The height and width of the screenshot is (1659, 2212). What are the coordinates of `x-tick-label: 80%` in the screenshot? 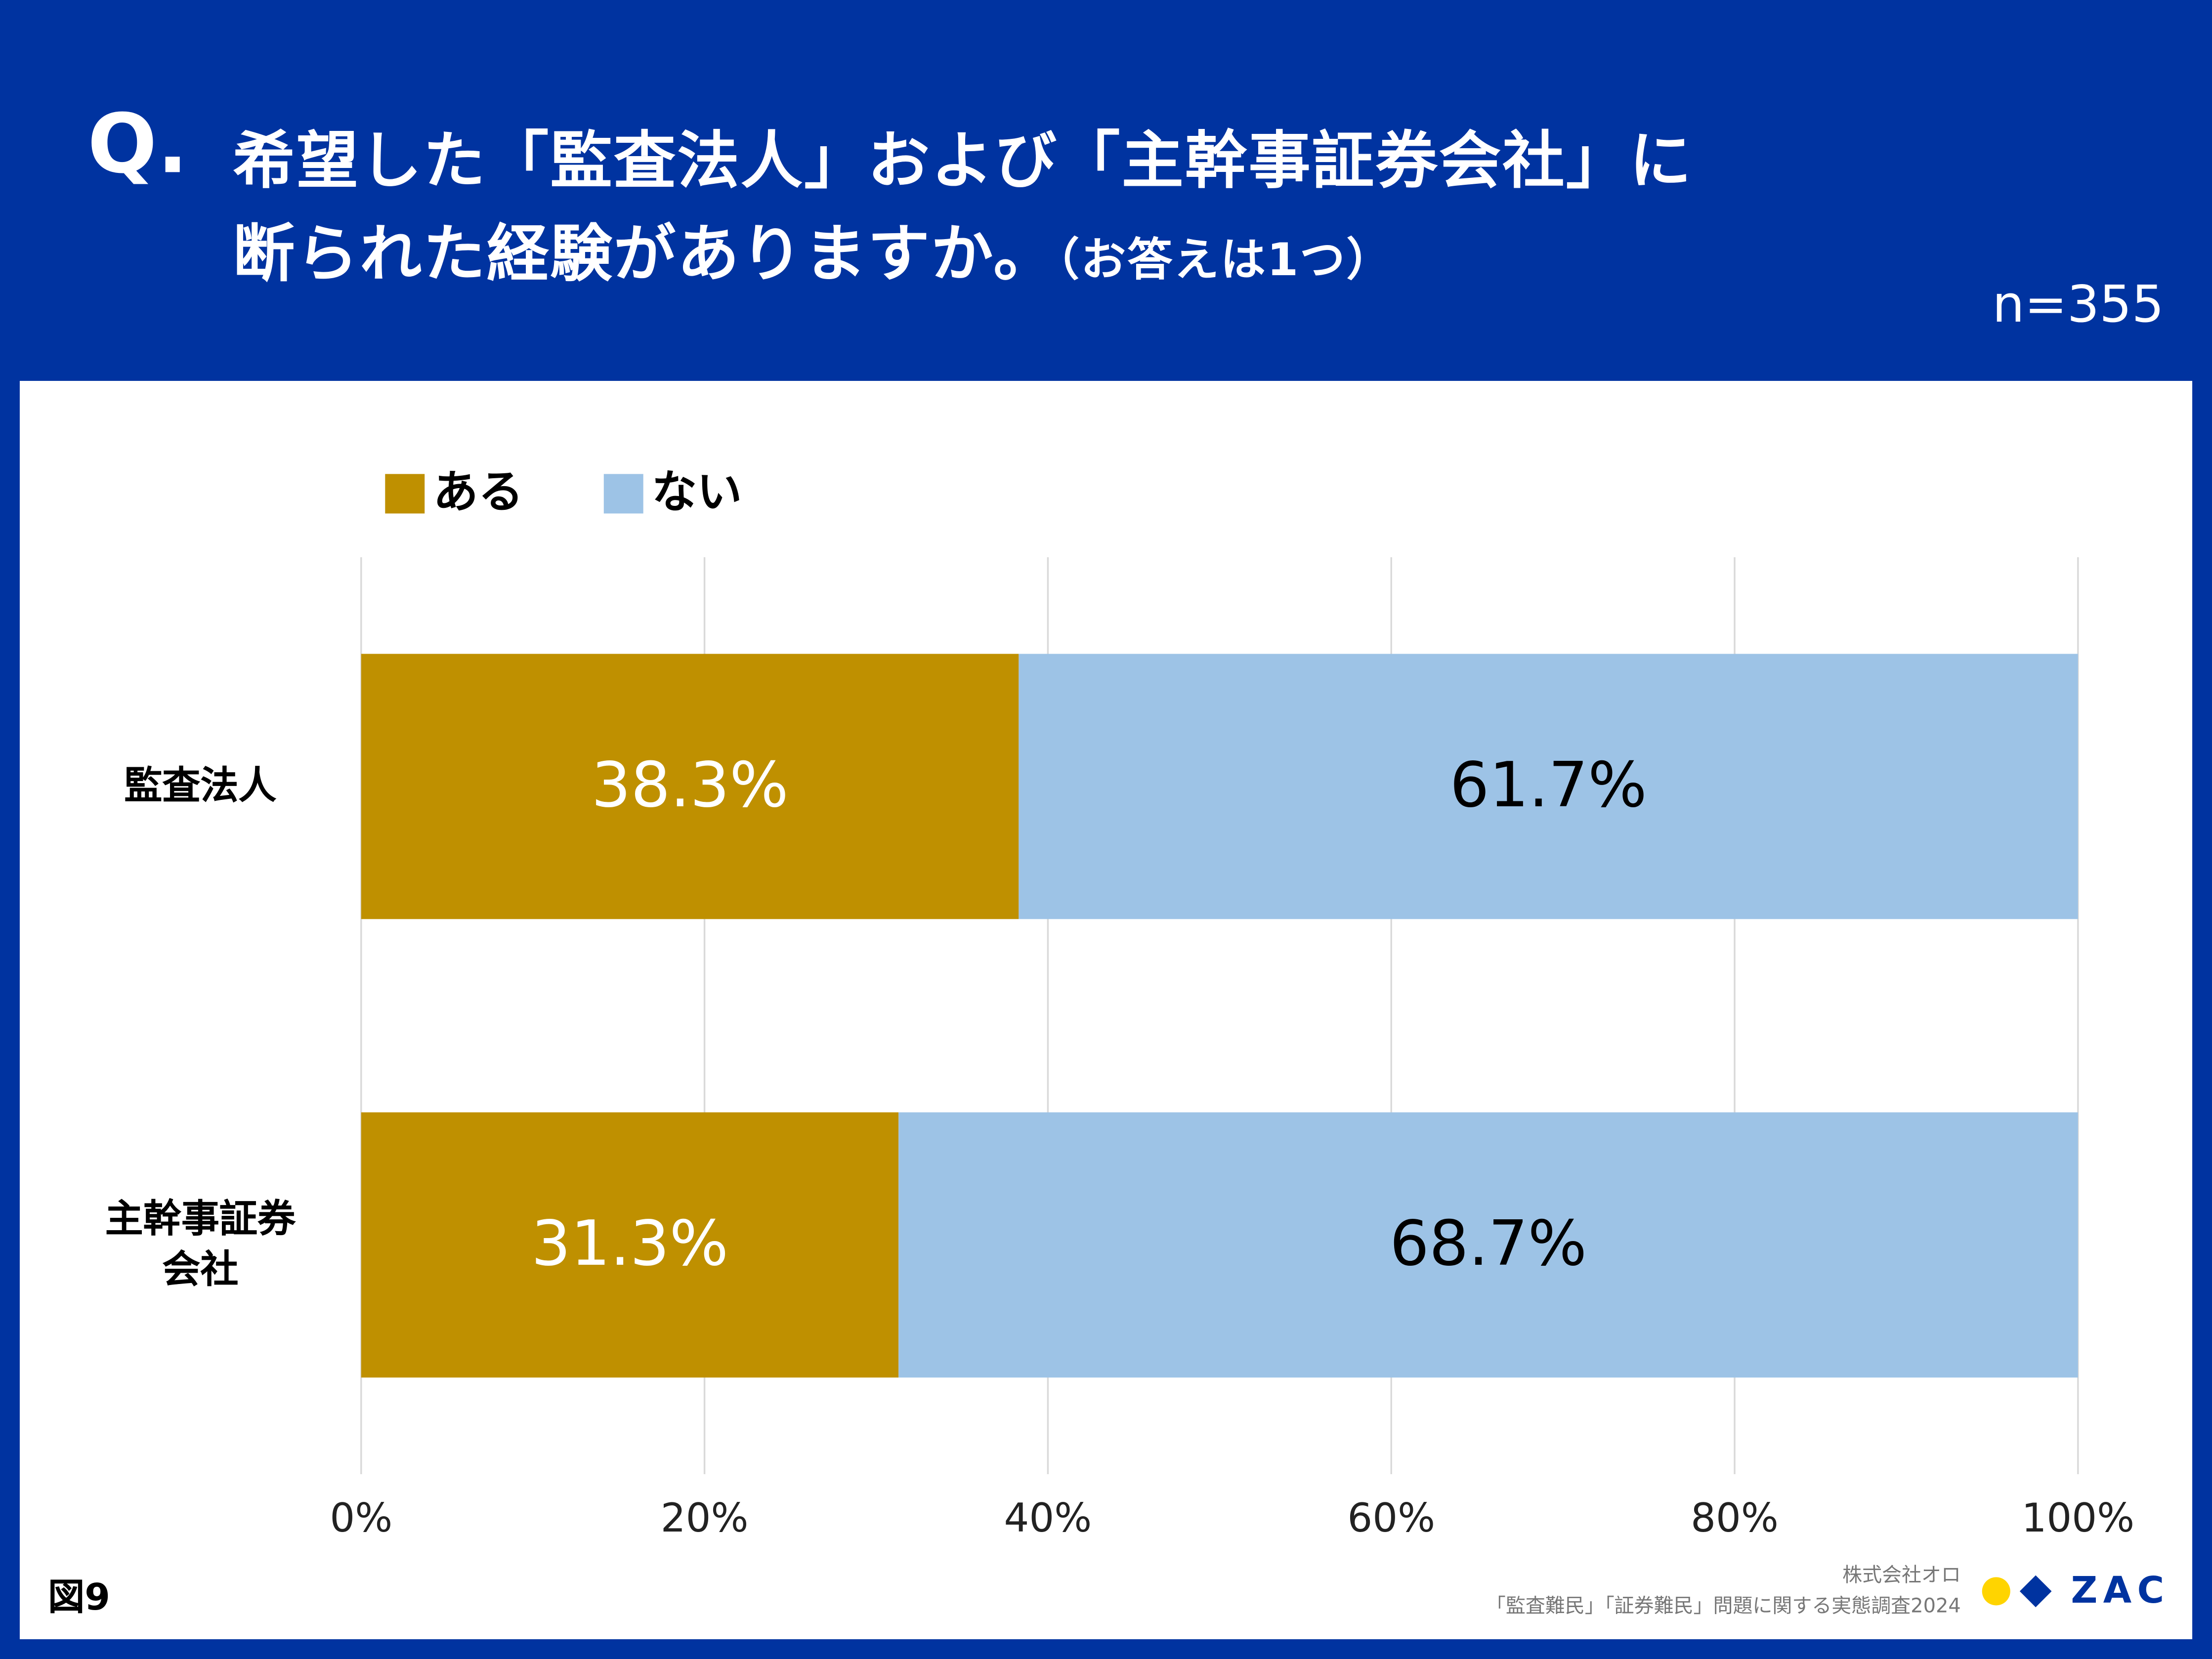 It's located at (1735, 1518).